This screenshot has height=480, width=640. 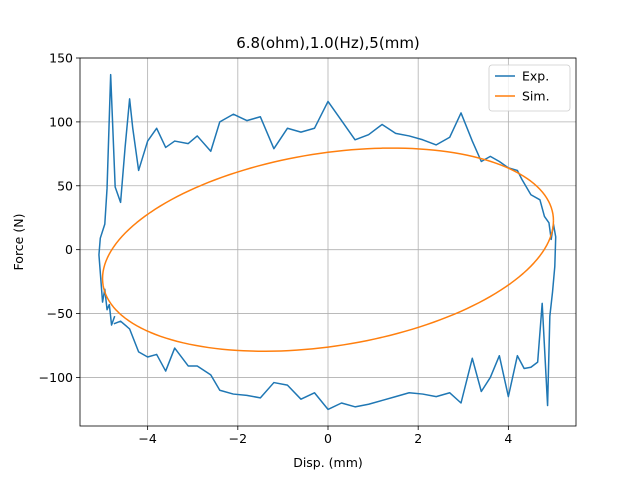 I want to click on y-tick-label: 150, so click(x=61, y=58).